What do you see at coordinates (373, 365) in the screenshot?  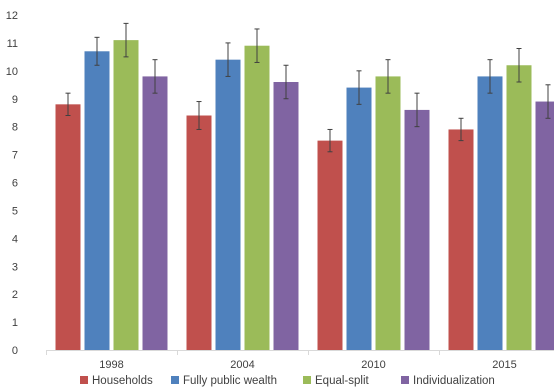 I see `x-tick-label: 2010` at bounding box center [373, 365].